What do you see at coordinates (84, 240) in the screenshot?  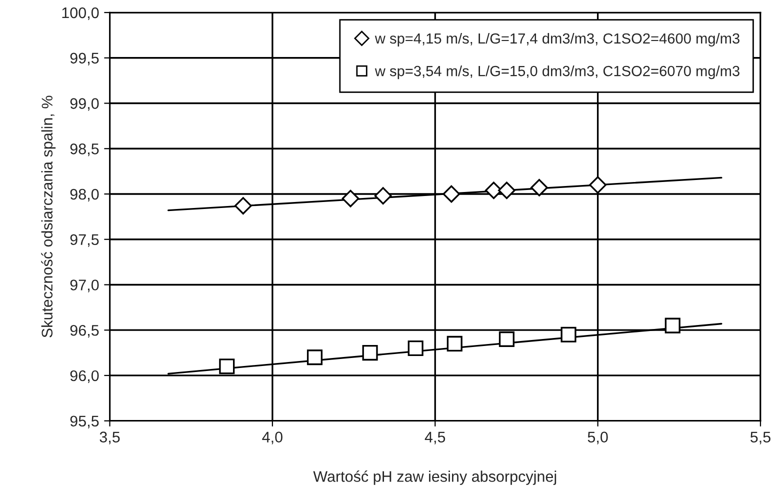 I see `y-tick-label: 97,5` at bounding box center [84, 240].